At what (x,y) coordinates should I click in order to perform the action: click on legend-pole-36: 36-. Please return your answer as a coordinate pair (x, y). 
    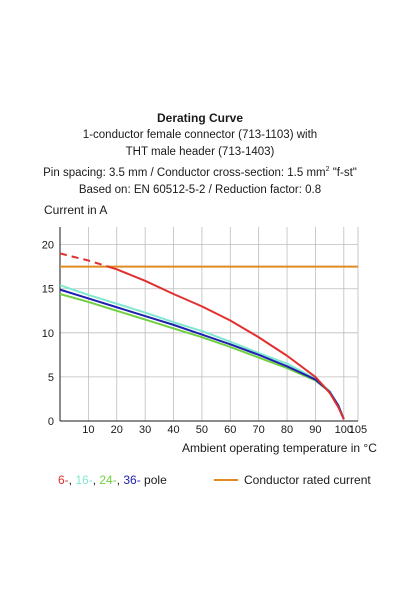
    Looking at the image, I should click on (131, 480).